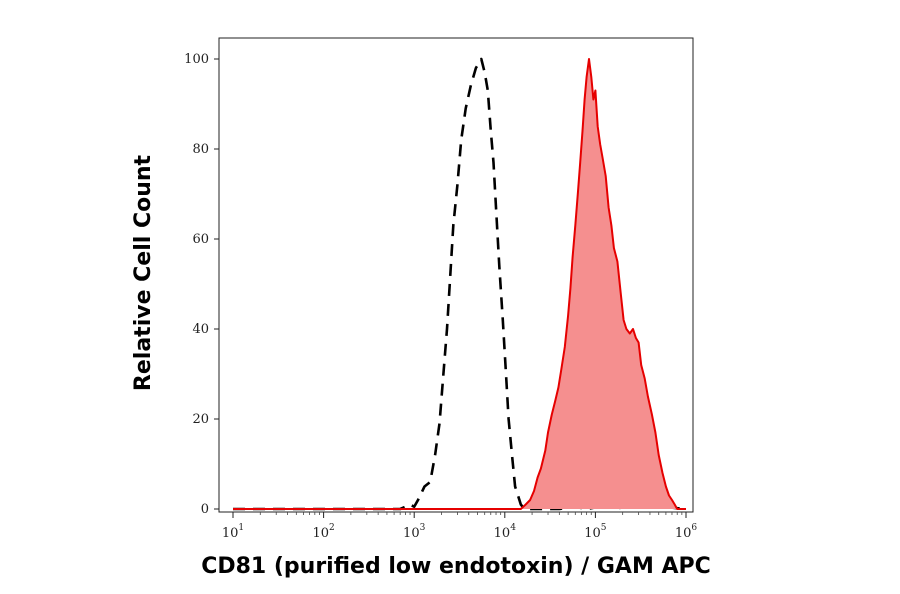 The height and width of the screenshot is (594, 900). What do you see at coordinates (233, 532) in the screenshot?
I see `x-tick-label: 10¹` at bounding box center [233, 532].